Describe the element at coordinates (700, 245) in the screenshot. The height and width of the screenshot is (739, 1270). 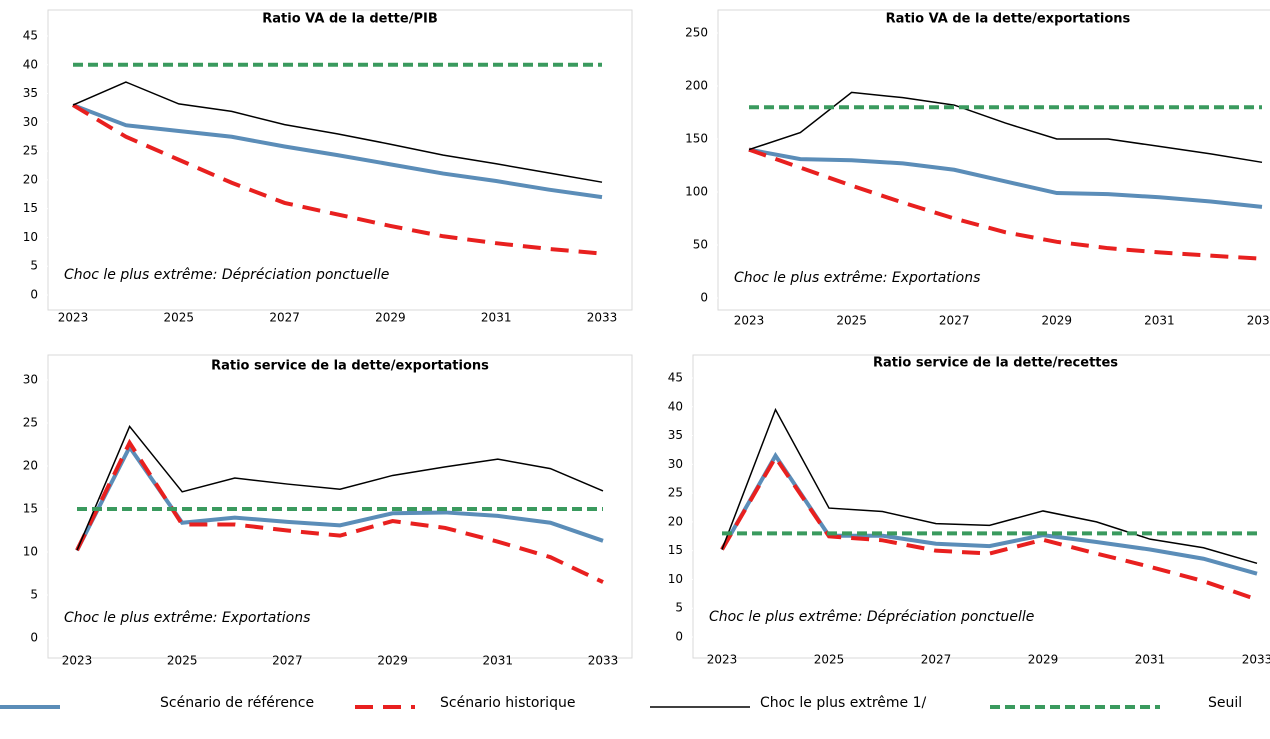
I see `y-tick-label: 50` at that location.